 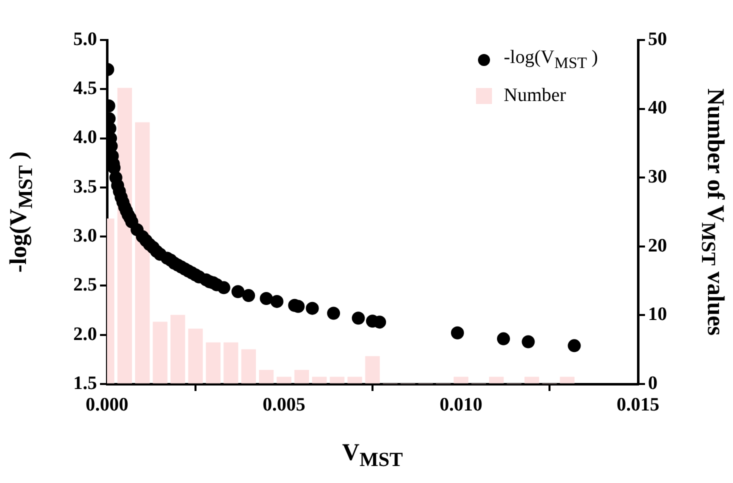 I want to click on y-tick-label: 3.5, so click(x=85, y=187).